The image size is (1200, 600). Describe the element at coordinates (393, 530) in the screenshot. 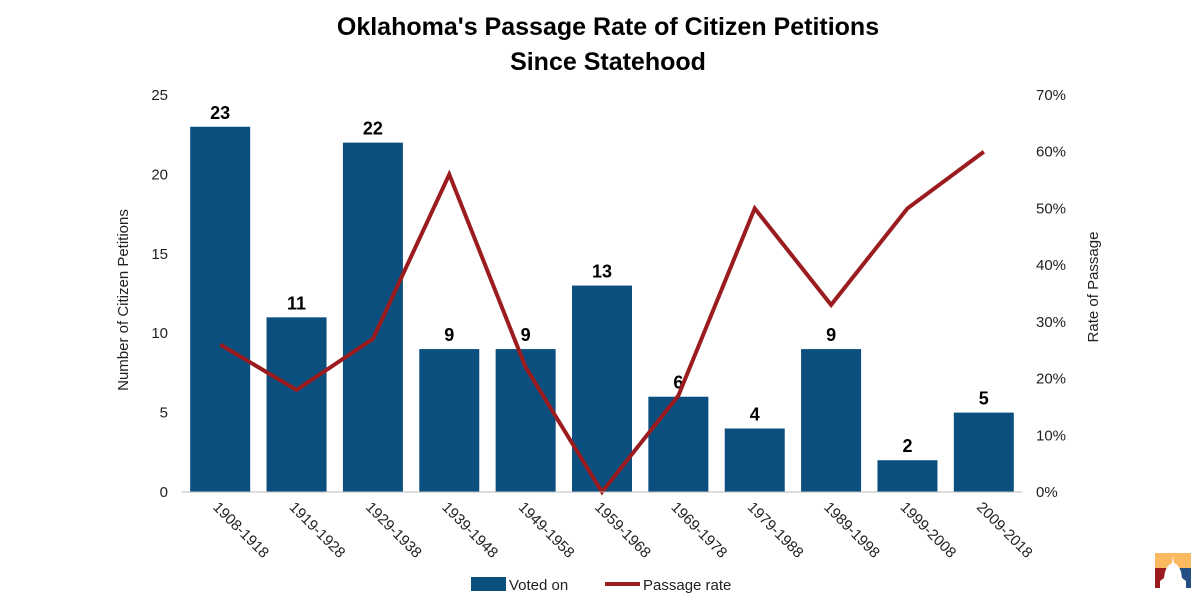

I see `x-tick-1929-1938: 1929-1938` at that location.